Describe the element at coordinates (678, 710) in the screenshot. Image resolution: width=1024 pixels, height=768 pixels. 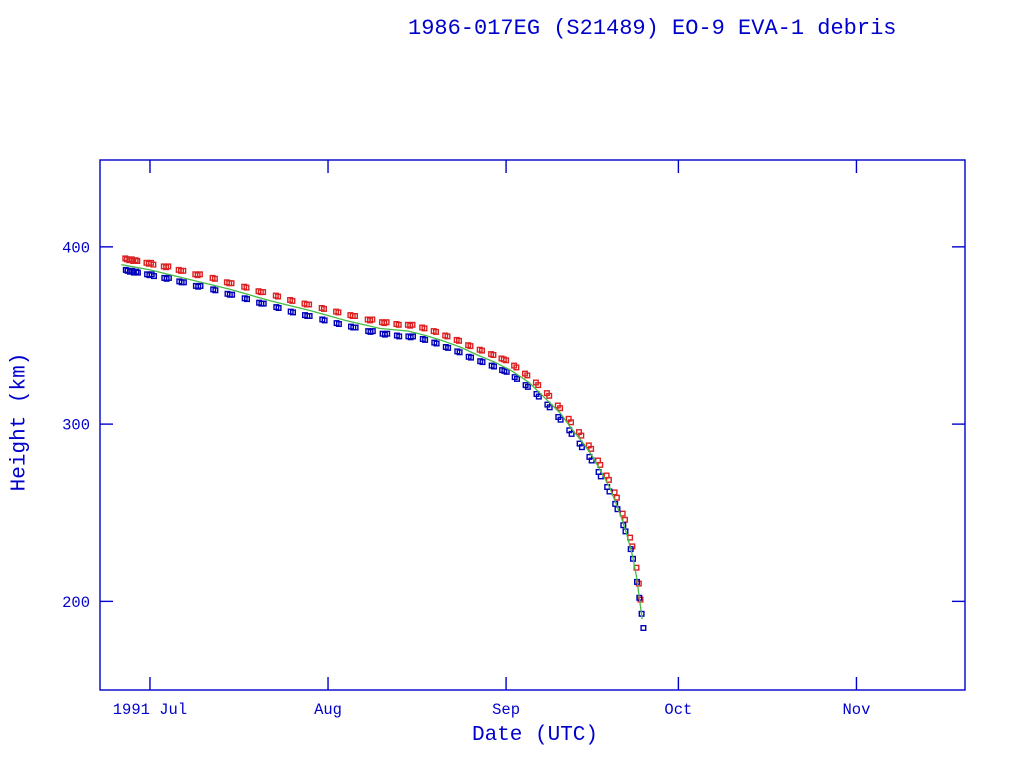
I see `x-tick-label: Oct` at that location.